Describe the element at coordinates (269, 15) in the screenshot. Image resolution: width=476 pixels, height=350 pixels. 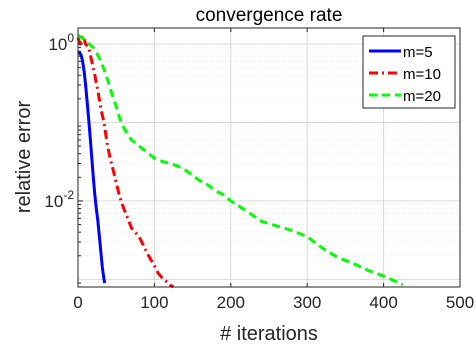
I see `chart-title: convergence rate` at that location.